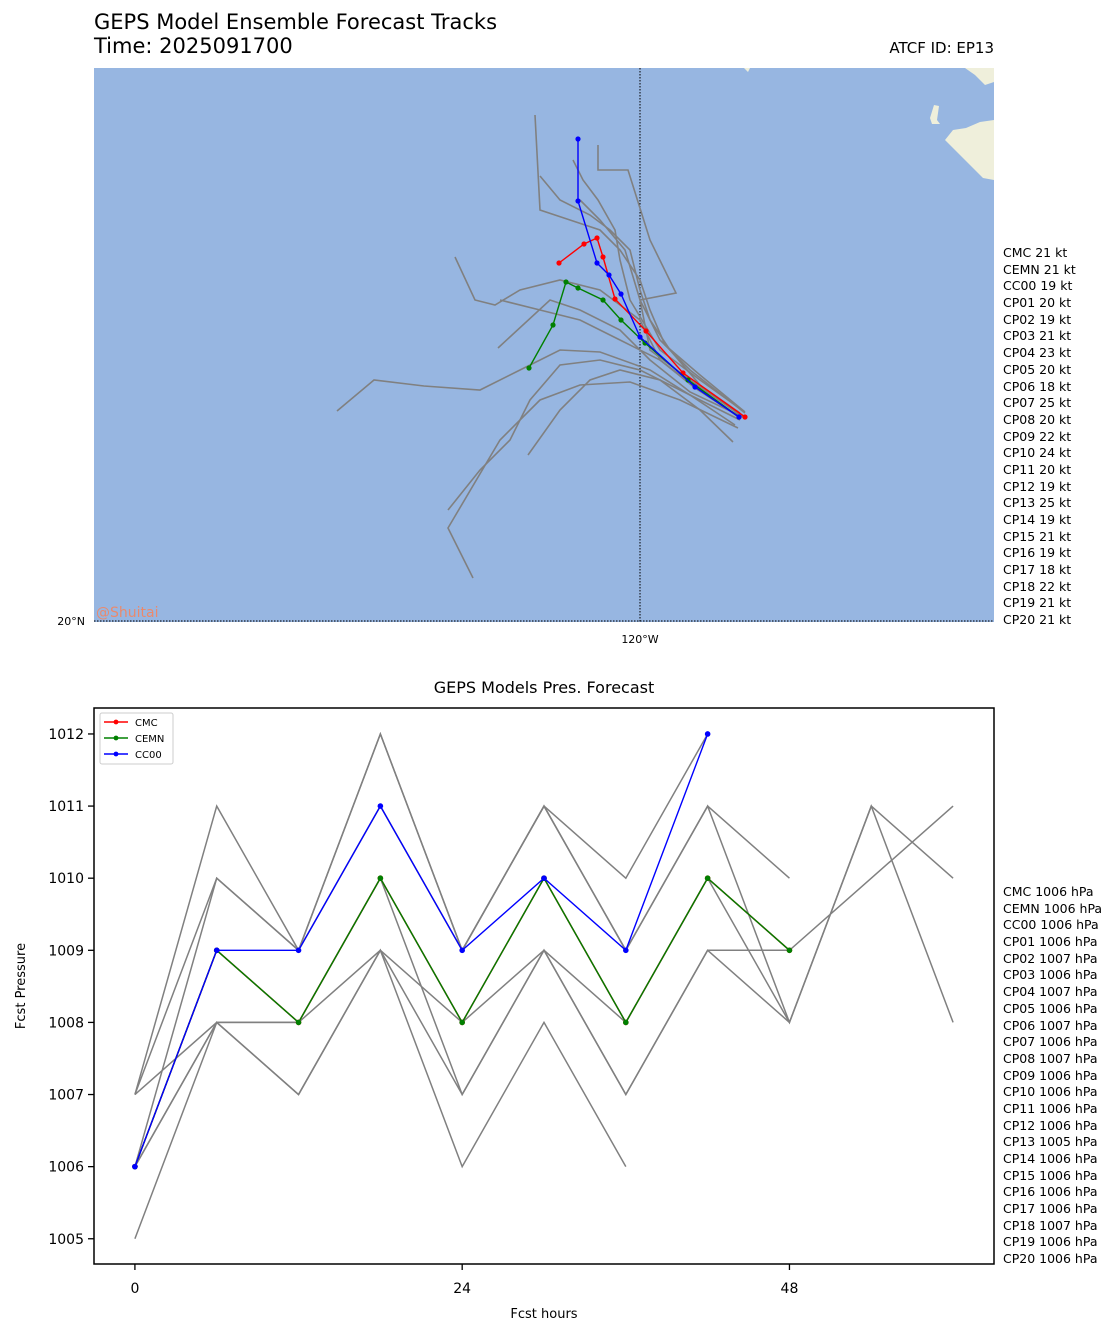  What do you see at coordinates (1037, 386) in the screenshot?
I see `wind-intensity-label: CP06 18 kt` at bounding box center [1037, 386].